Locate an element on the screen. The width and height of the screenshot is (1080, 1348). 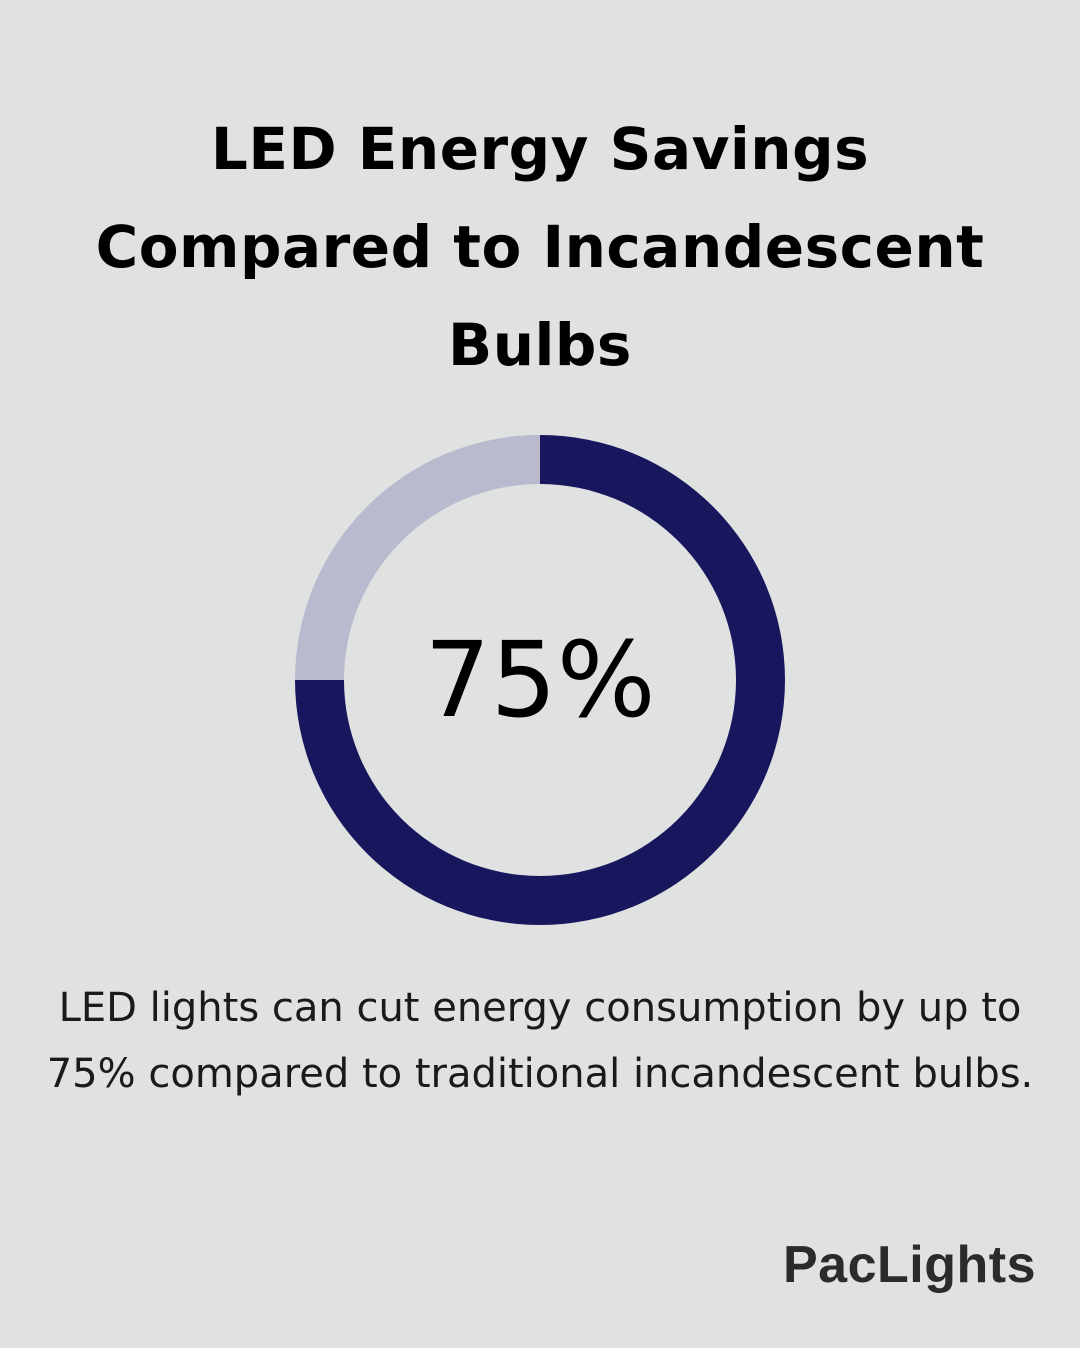
donut-slice-remainder is located at coordinates (417, 557).